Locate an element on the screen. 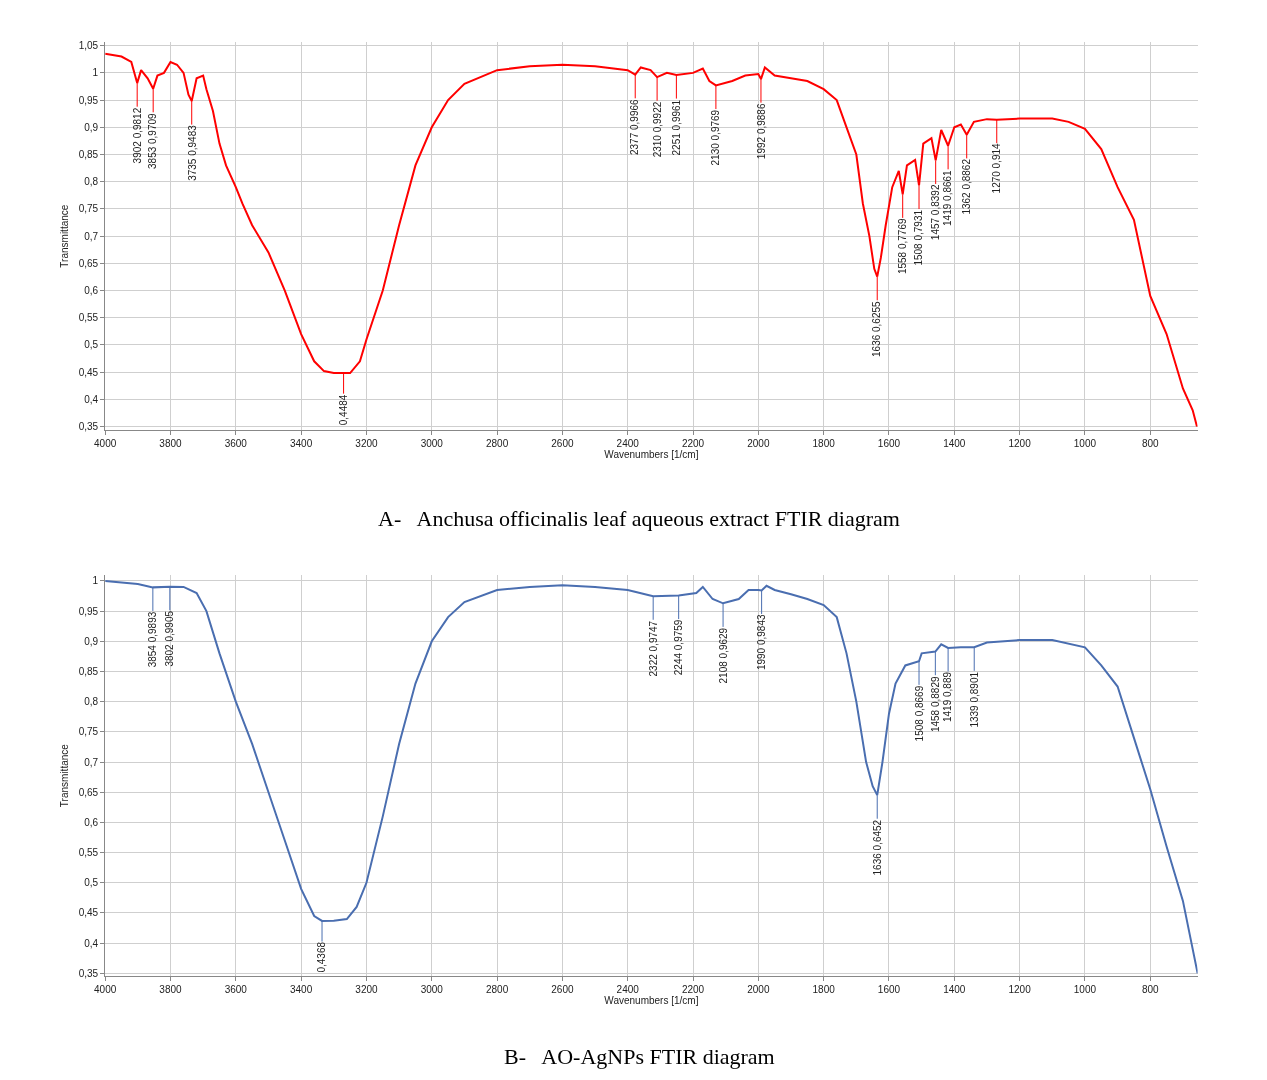 The width and height of the screenshot is (1267, 1080). annotation: 0,4368 is located at coordinates (322, 957).